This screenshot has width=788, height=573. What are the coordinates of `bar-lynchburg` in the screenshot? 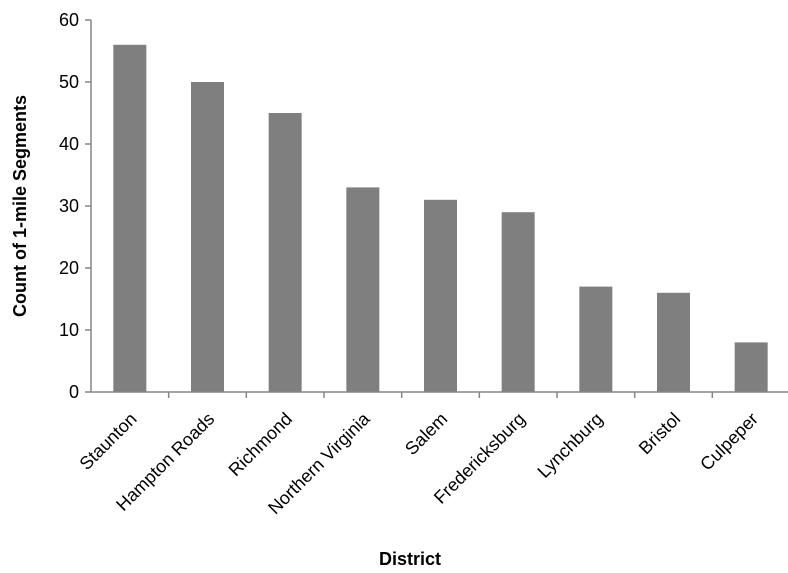 It's located at (596, 339).